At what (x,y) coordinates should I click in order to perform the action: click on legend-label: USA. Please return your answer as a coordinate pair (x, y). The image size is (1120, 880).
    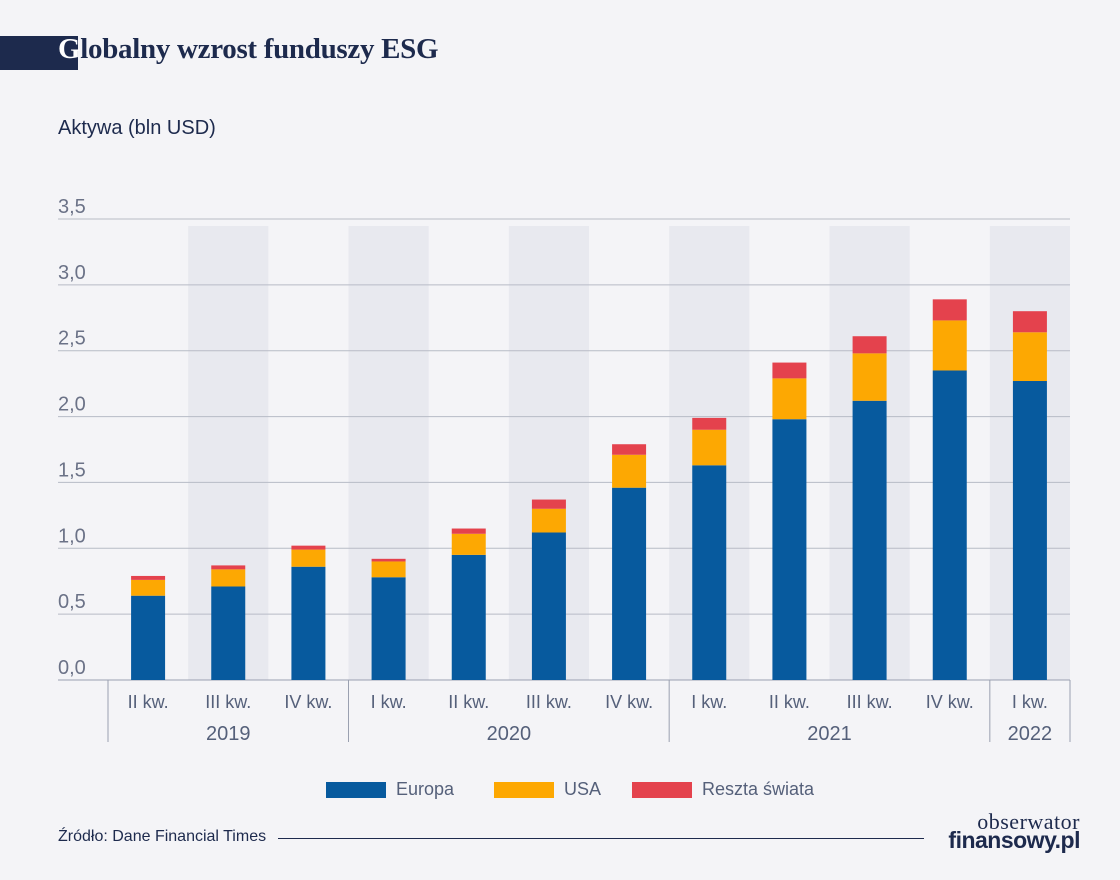
    Looking at the image, I should click on (583, 789).